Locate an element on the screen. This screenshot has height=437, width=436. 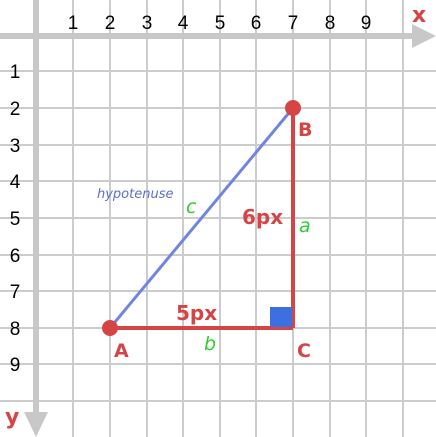
x-tick-label: 5 is located at coordinates (220, 23).